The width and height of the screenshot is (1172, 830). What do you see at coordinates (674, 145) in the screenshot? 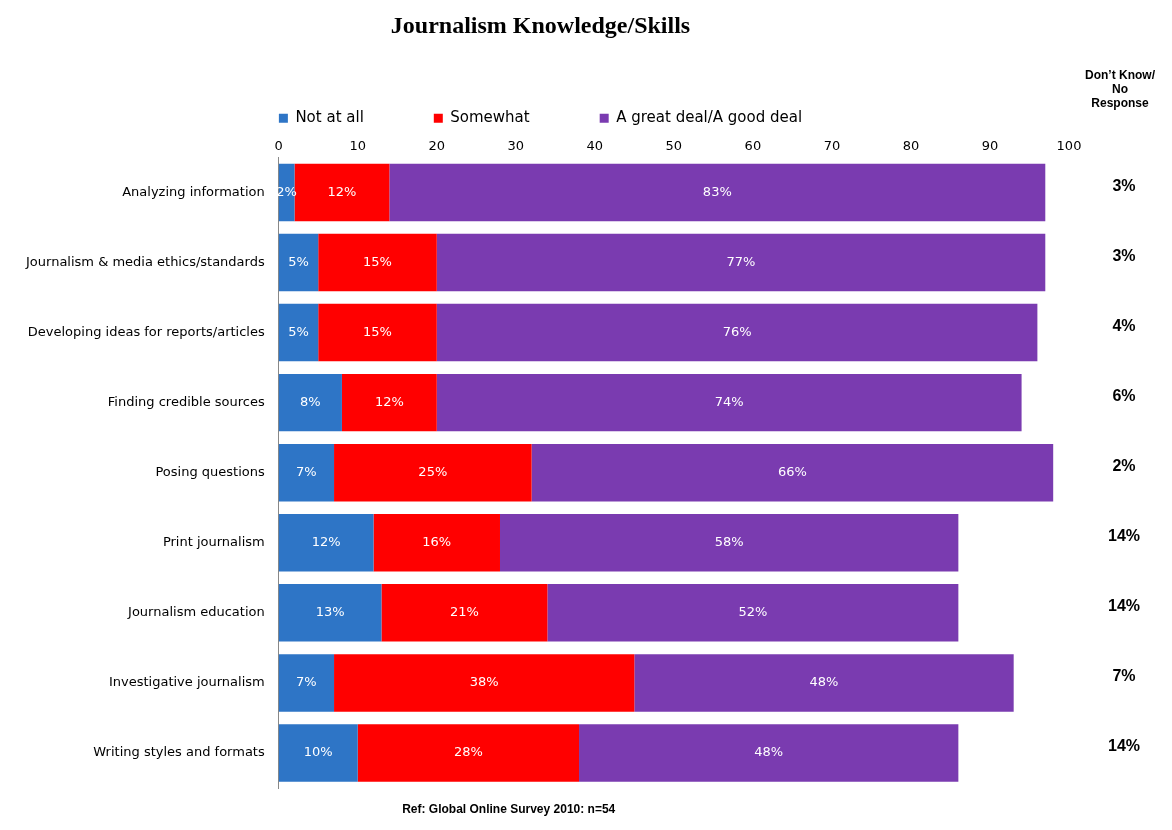
I see `x-tick-label: 50` at bounding box center [674, 145].